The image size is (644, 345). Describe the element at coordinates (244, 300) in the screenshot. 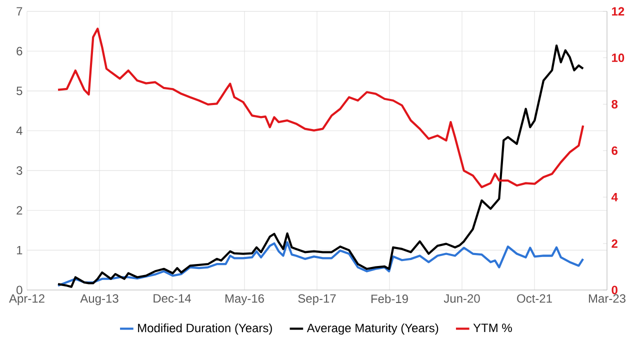

I see `x-tick-label: May-16` at that location.